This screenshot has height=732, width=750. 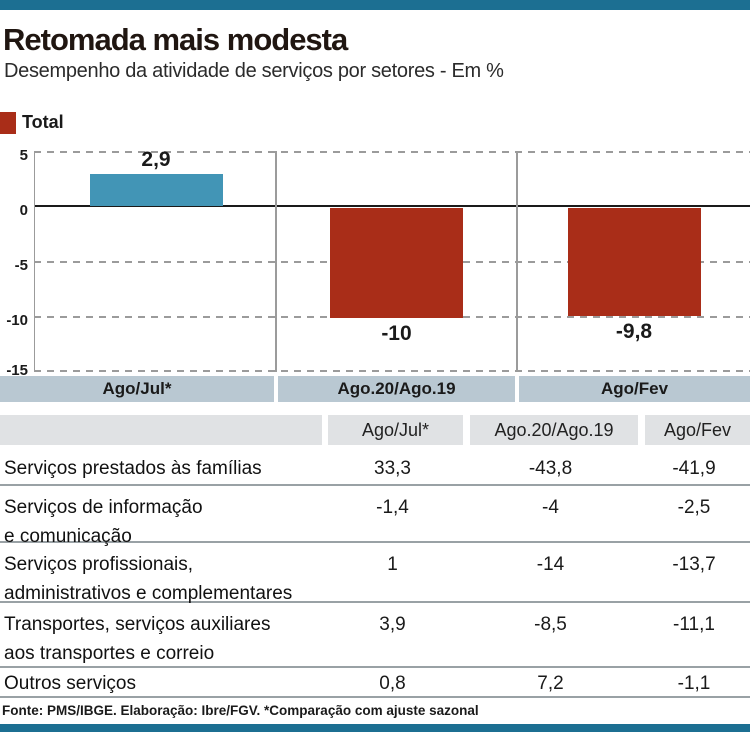 What do you see at coordinates (8, 123) in the screenshot?
I see `legend-swatch-total` at bounding box center [8, 123].